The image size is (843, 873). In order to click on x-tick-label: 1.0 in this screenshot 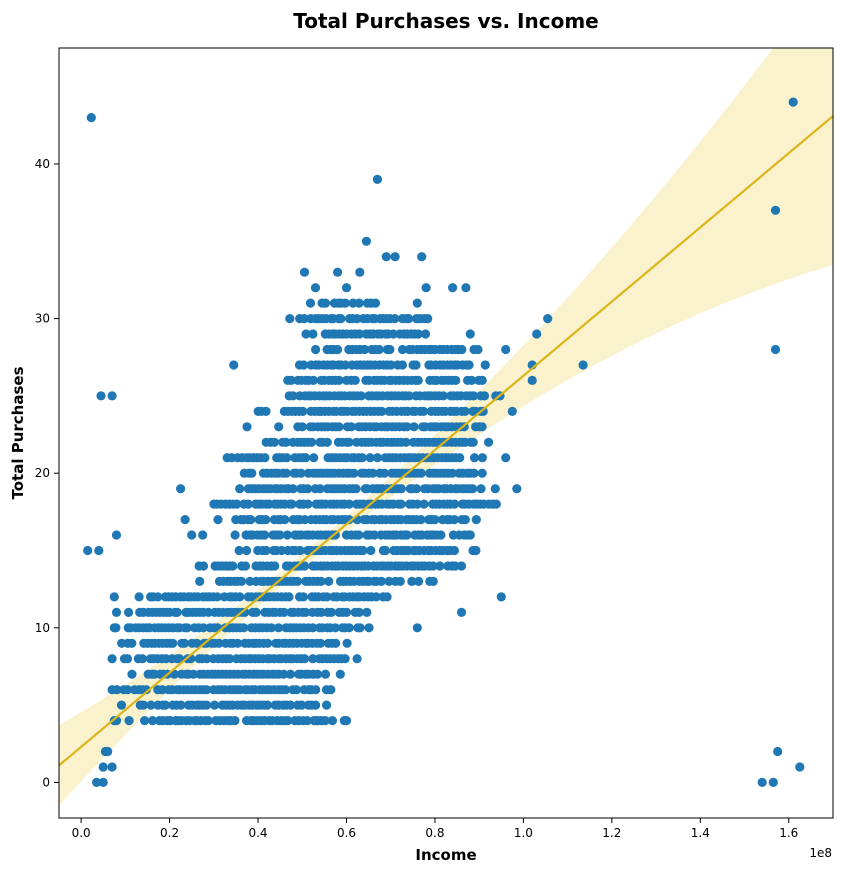, I will do `click(523, 833)`.